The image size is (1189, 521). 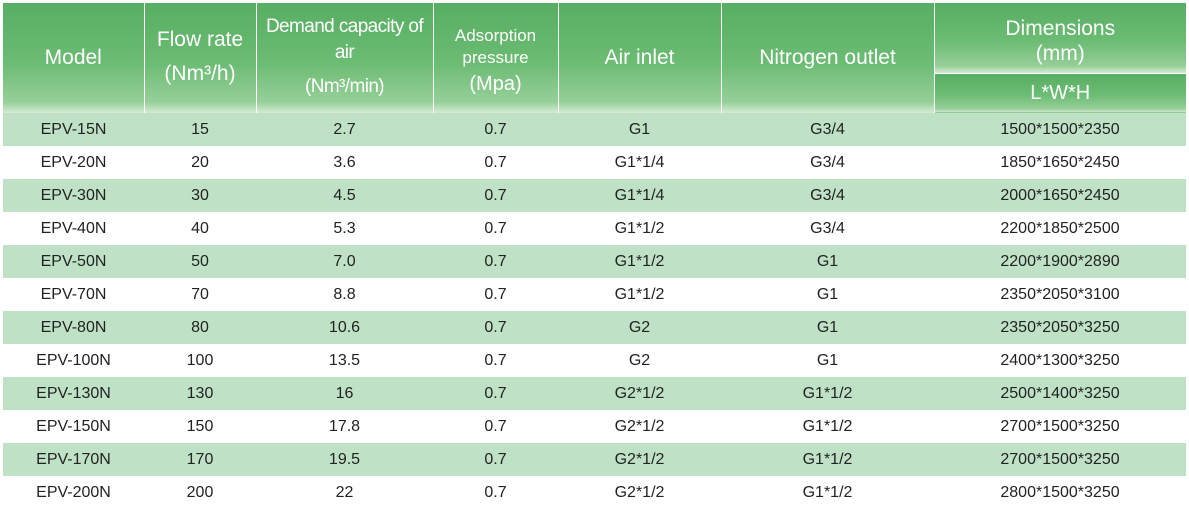 I want to click on cell-demand-capacity: 10.6, so click(x=344, y=327).